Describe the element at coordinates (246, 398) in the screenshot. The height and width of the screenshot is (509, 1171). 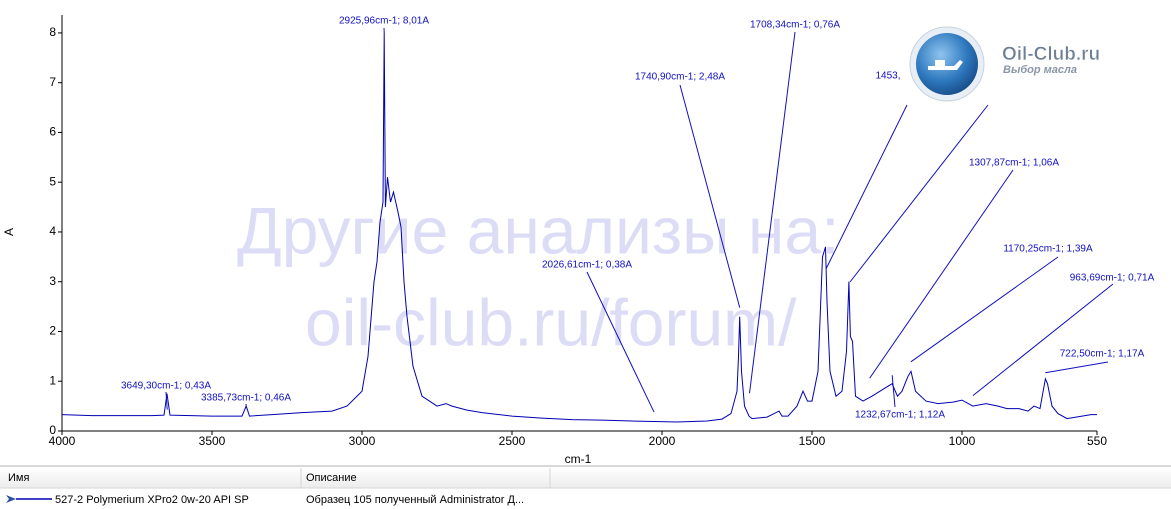
I see `annotation-label: 3385,73cm-1; 0,46A` at that location.